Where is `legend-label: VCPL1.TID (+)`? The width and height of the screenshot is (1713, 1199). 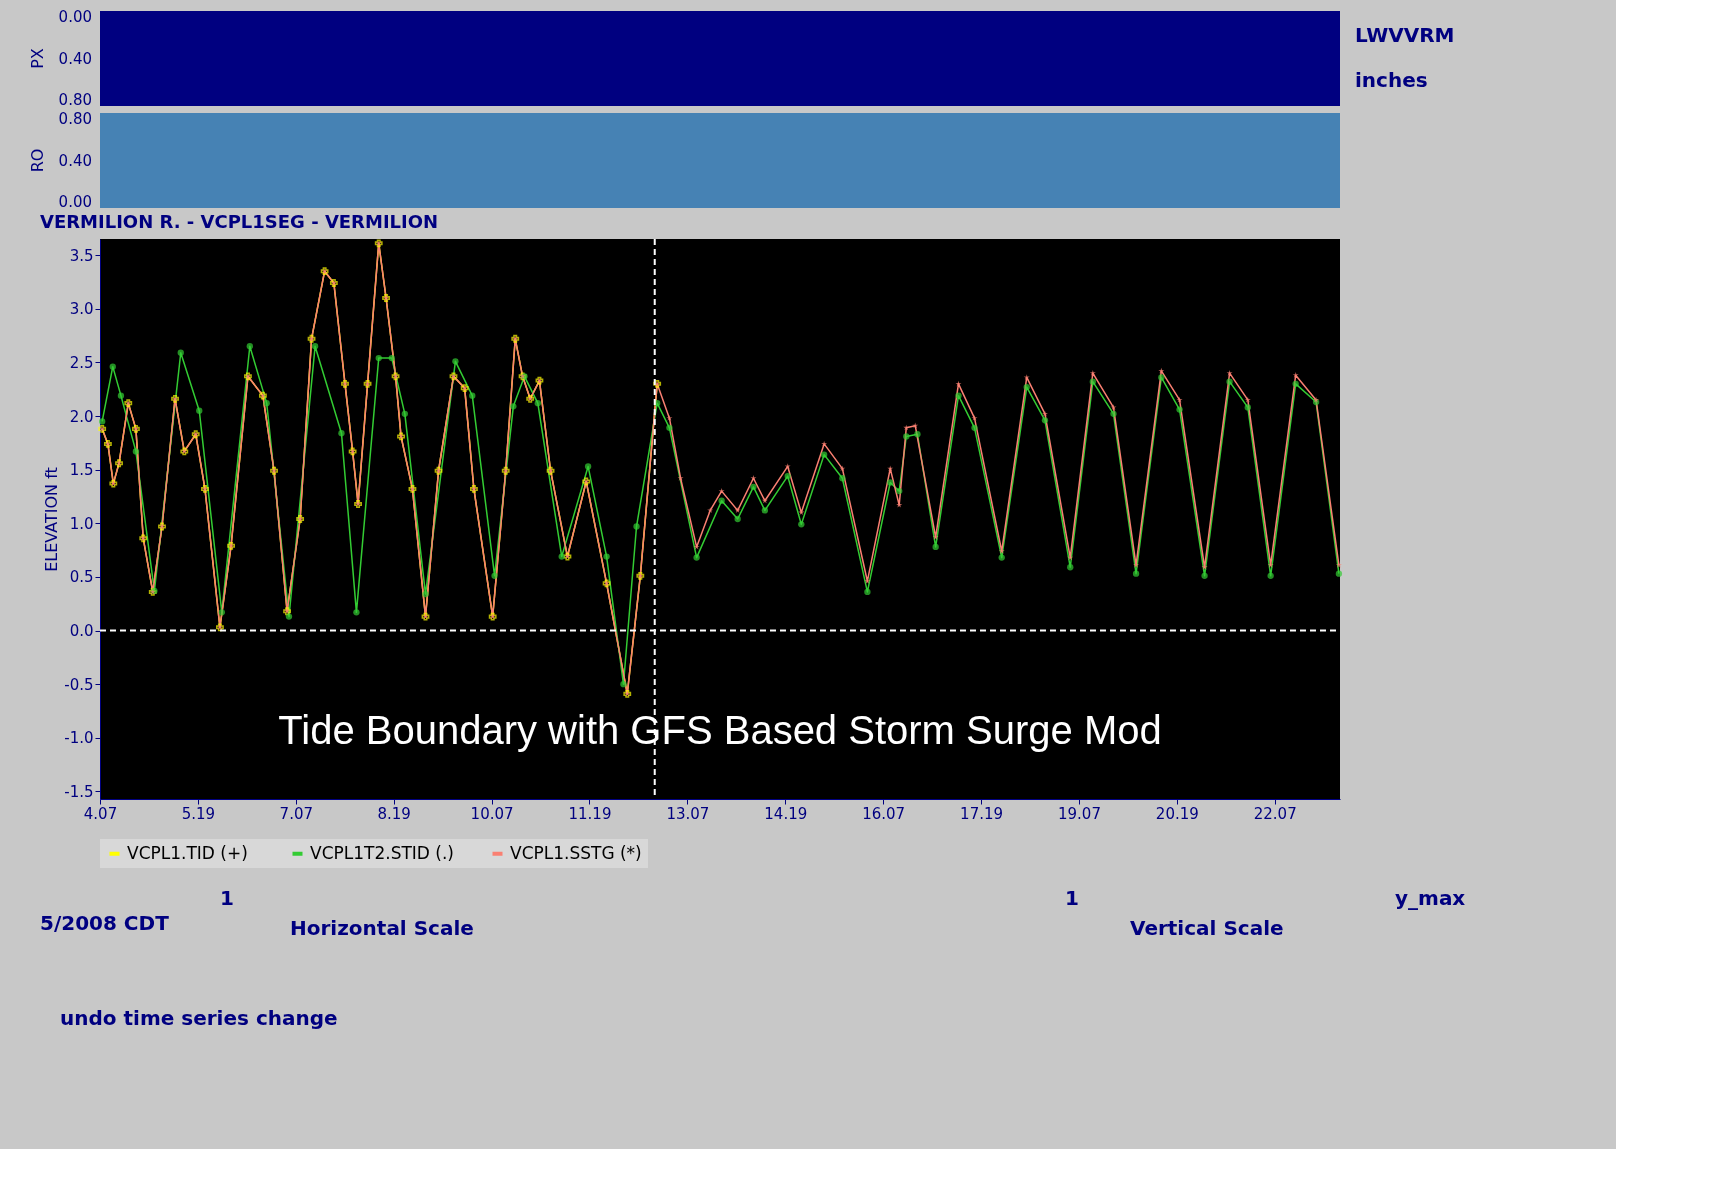 legend-label: VCPL1.TID (+) is located at coordinates (187, 852).